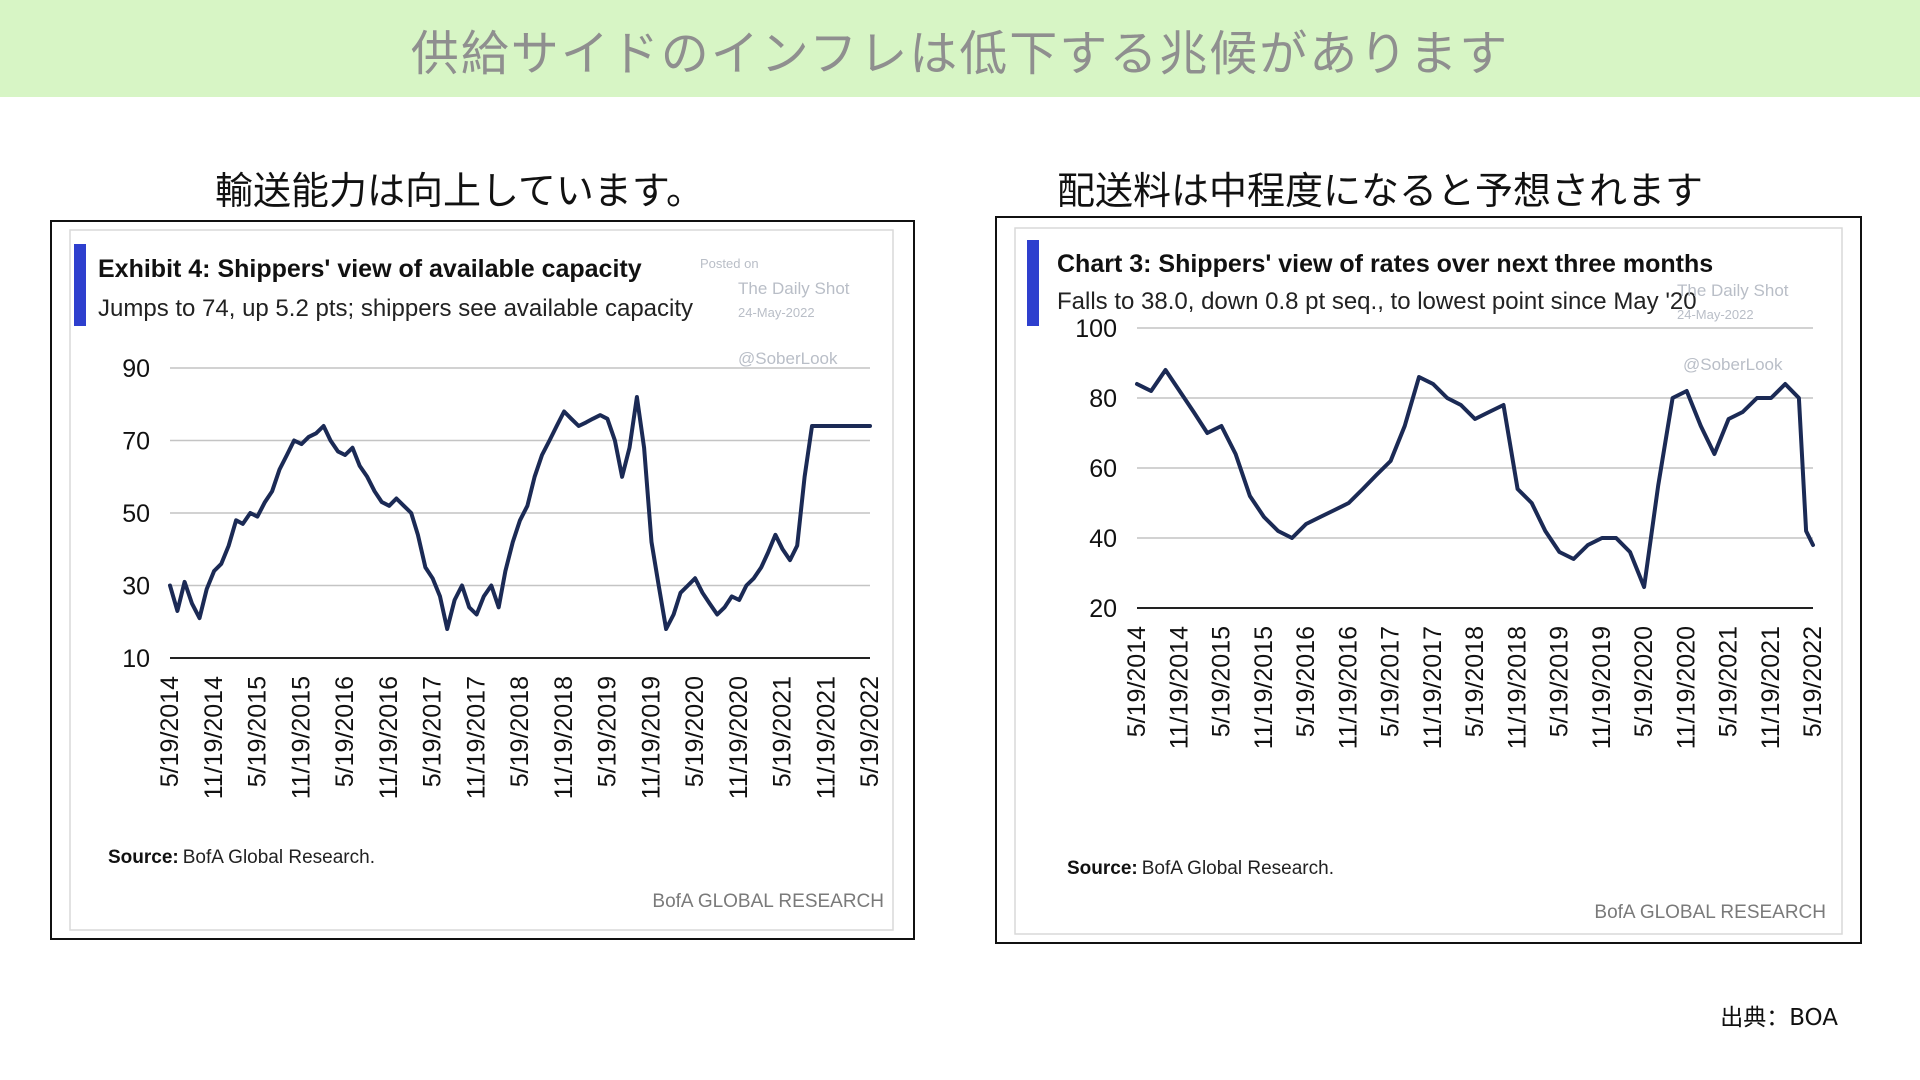  I want to click on y-axis-ticks: 20 40 60 80 100, so click(1096, 469).